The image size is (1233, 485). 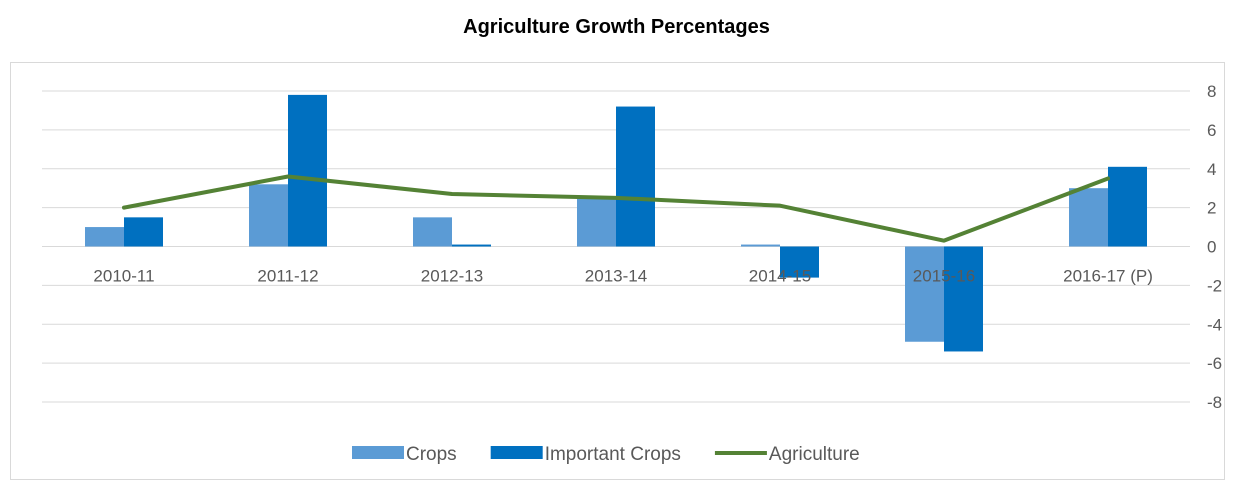 I want to click on legend-label: Agriculture, so click(x=814, y=454).